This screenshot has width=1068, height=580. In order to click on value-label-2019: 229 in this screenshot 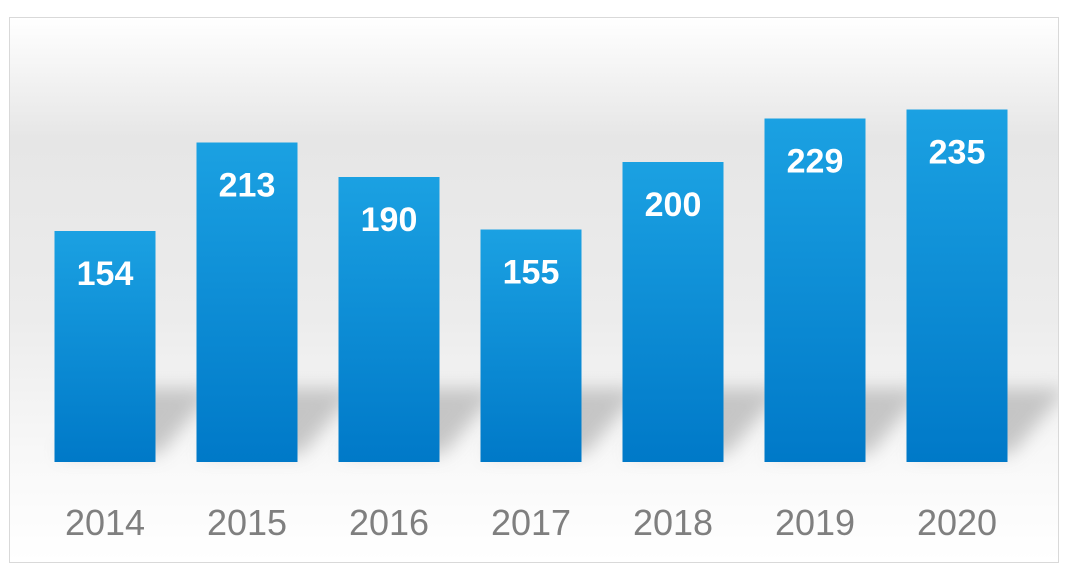, I will do `click(815, 162)`.